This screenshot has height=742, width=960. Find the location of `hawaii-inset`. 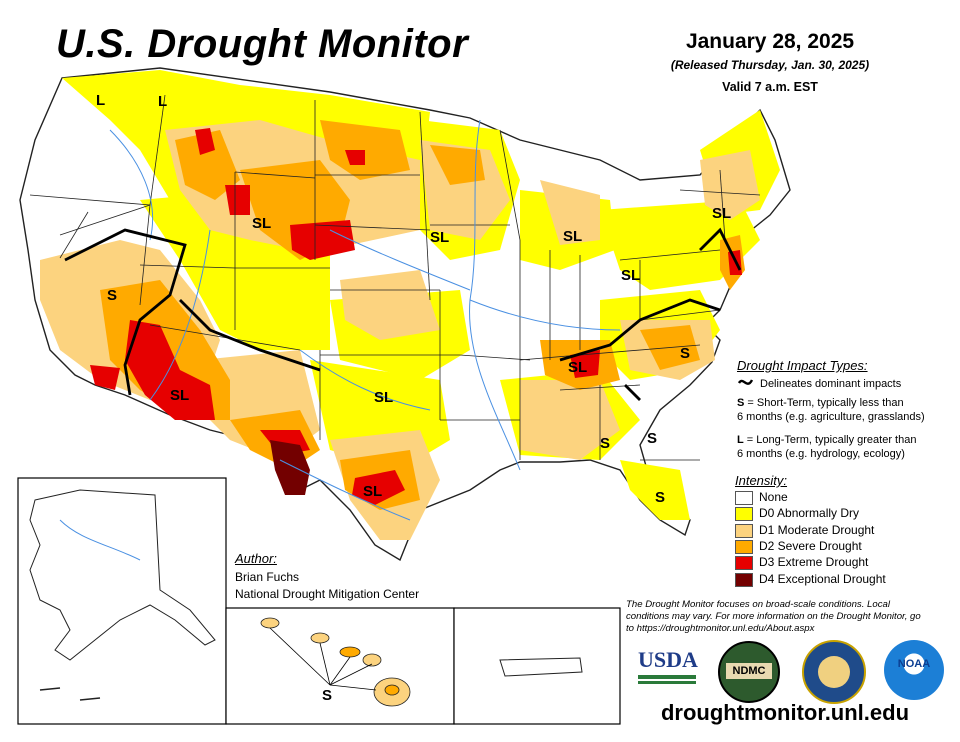

hawaii-inset is located at coordinates (340, 666).